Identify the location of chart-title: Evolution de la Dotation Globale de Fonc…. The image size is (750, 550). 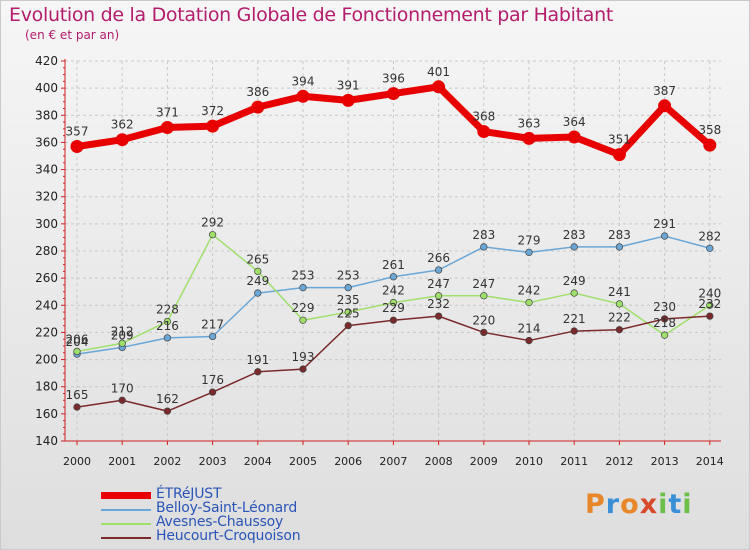
(311, 15).